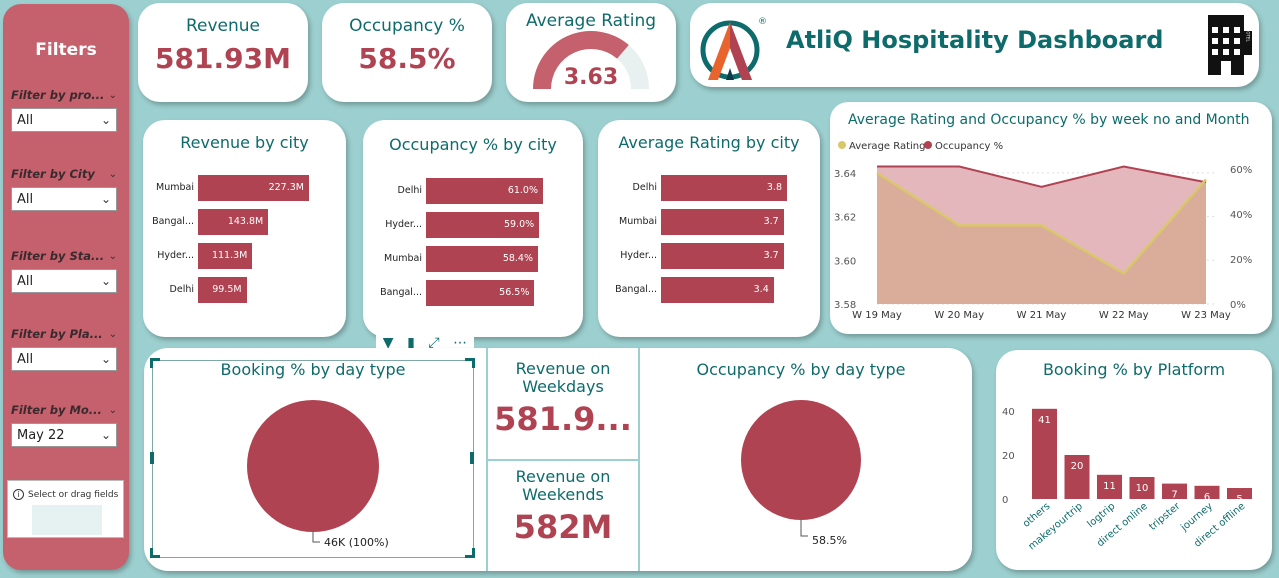  I want to click on card-title: Revenue on Weekends, so click(563, 485).